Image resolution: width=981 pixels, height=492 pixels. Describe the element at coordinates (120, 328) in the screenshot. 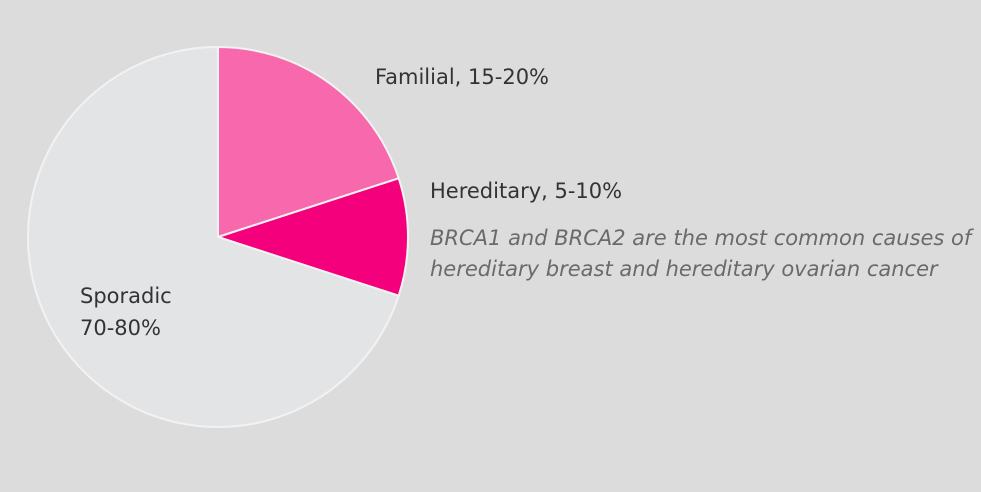

I see `slice-label: 70-80%` at that location.